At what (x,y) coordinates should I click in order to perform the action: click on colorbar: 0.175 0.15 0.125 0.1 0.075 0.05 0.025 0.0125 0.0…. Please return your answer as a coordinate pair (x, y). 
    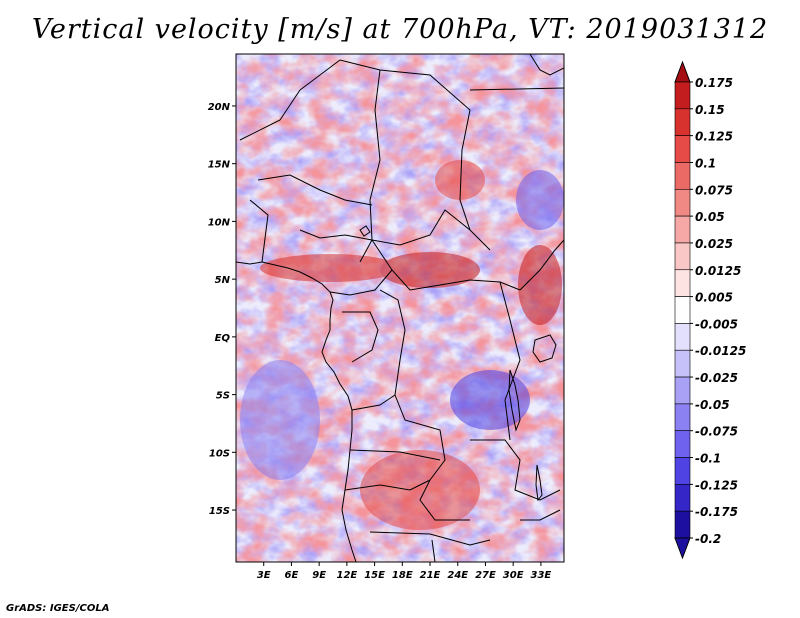
    Looking at the image, I should click on (710, 310).